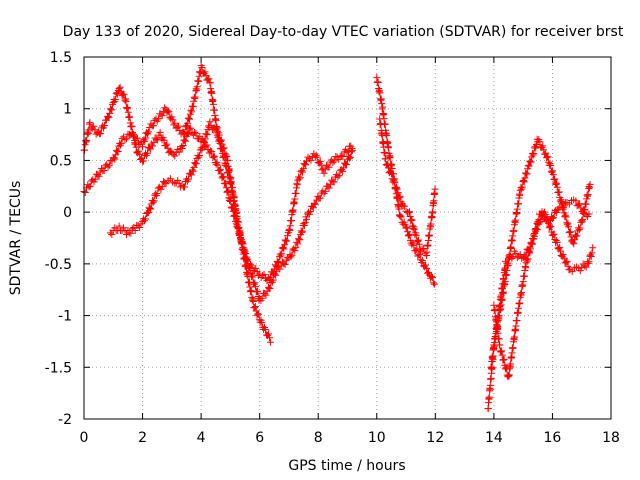 This screenshot has width=640, height=480. I want to click on y-tick-label: 0.5, so click(61, 161).